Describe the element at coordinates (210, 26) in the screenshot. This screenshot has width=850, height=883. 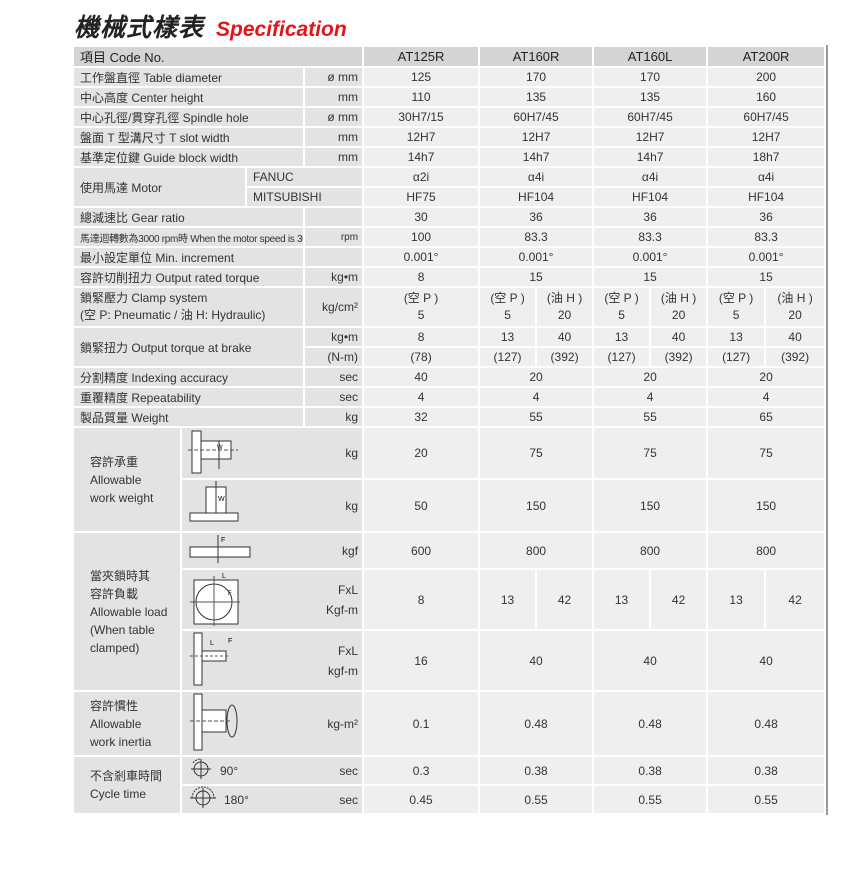
I see `page-title: 機械式樣表 Specification` at that location.